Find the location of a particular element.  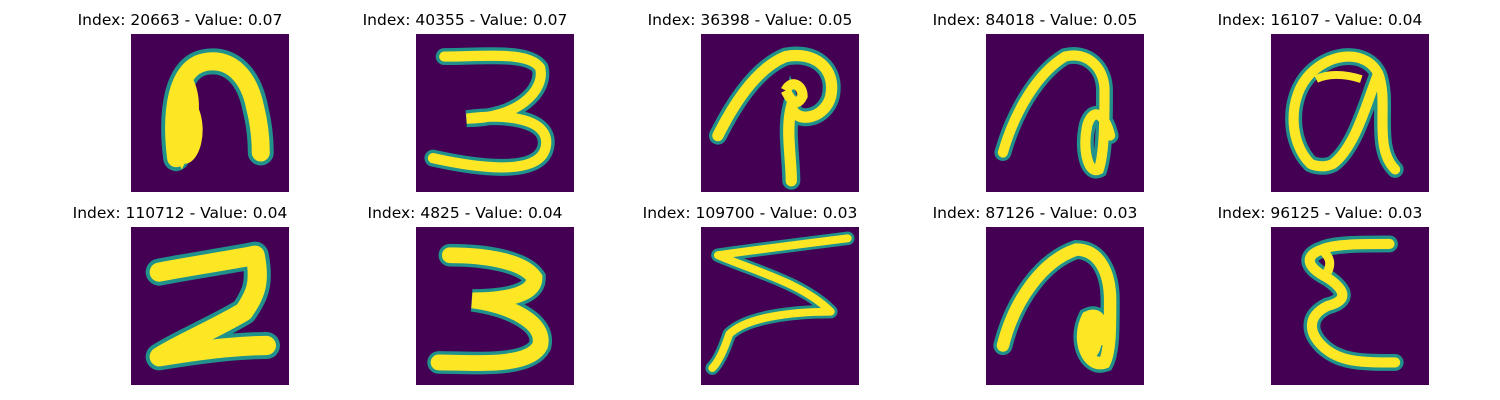

panel-title: Index: 109700 - Value: 0.03 is located at coordinates (750, 213).